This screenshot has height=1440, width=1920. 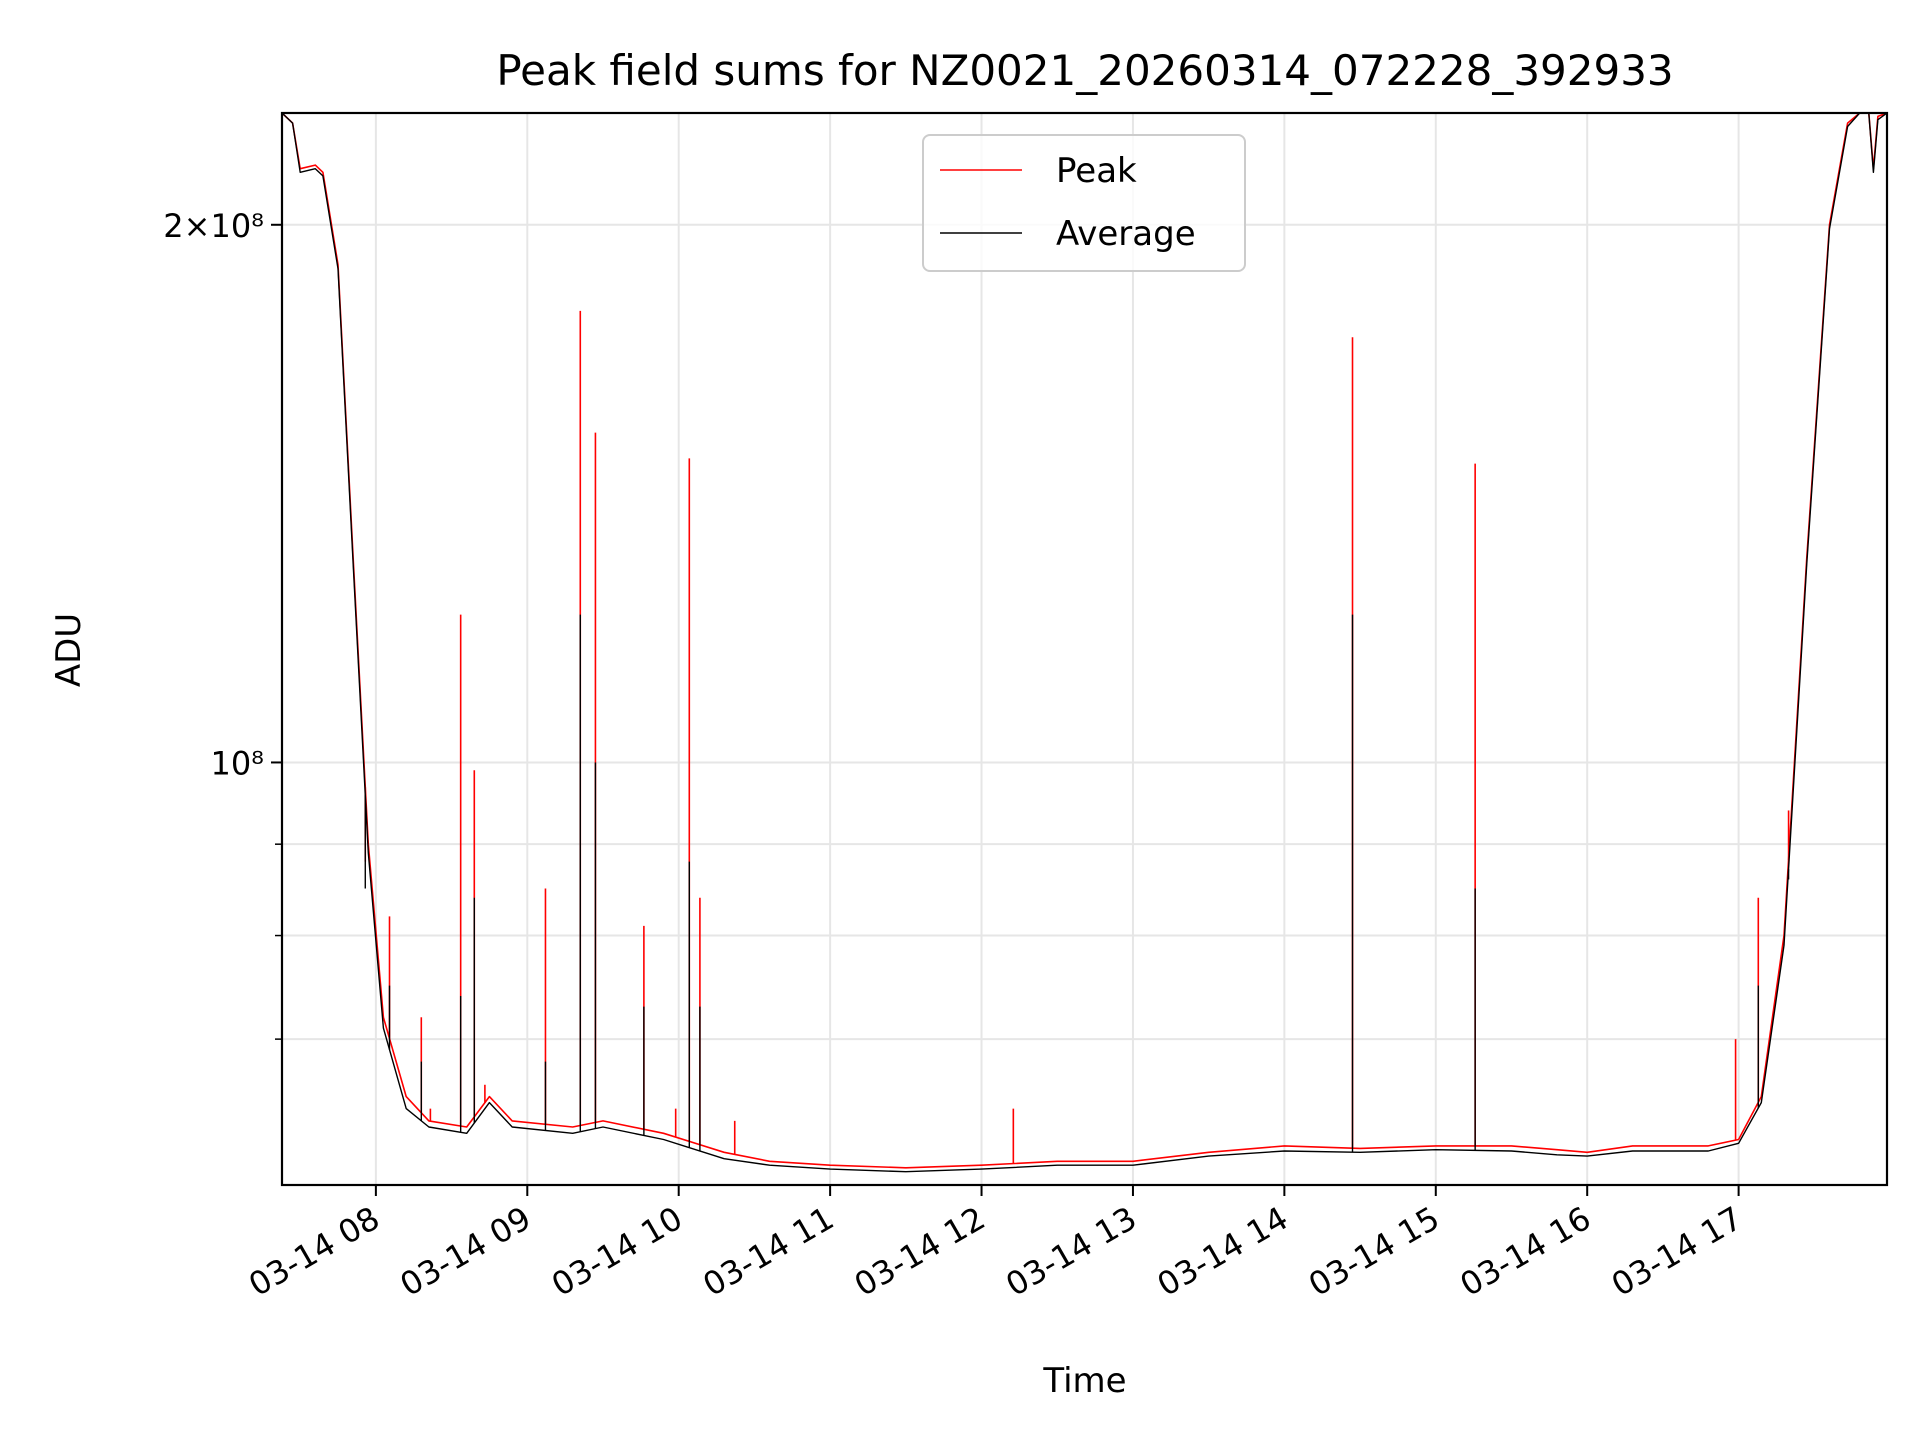 I want to click on legend-box, so click(x=1084, y=203).